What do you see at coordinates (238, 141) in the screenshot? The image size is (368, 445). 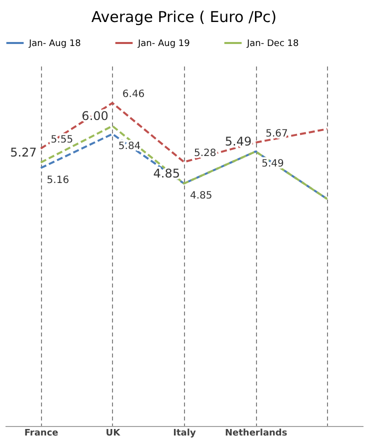 I see `data-label: 5.49` at bounding box center [238, 141].